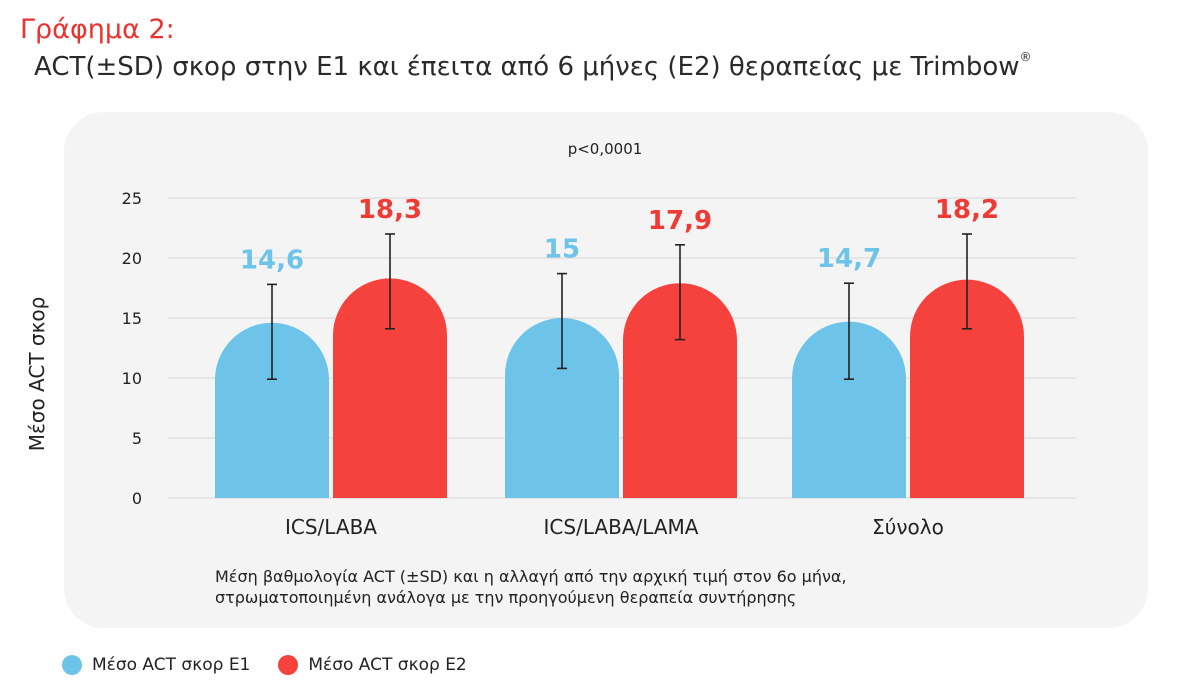  I want to click on data-label: 15, so click(562, 250).